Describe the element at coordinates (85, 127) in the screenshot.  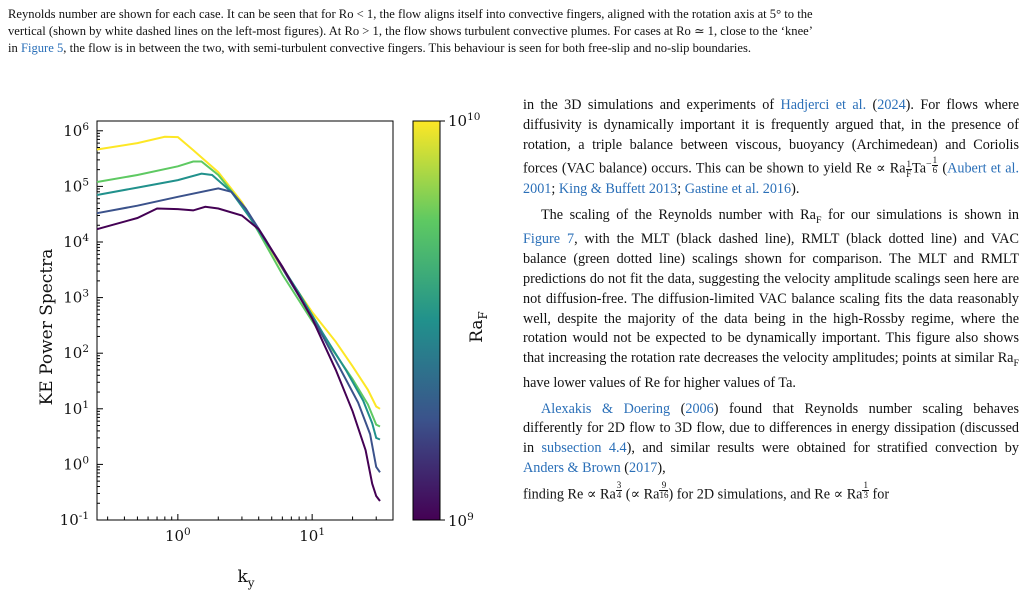
I see `tick-exp: 6` at that location.